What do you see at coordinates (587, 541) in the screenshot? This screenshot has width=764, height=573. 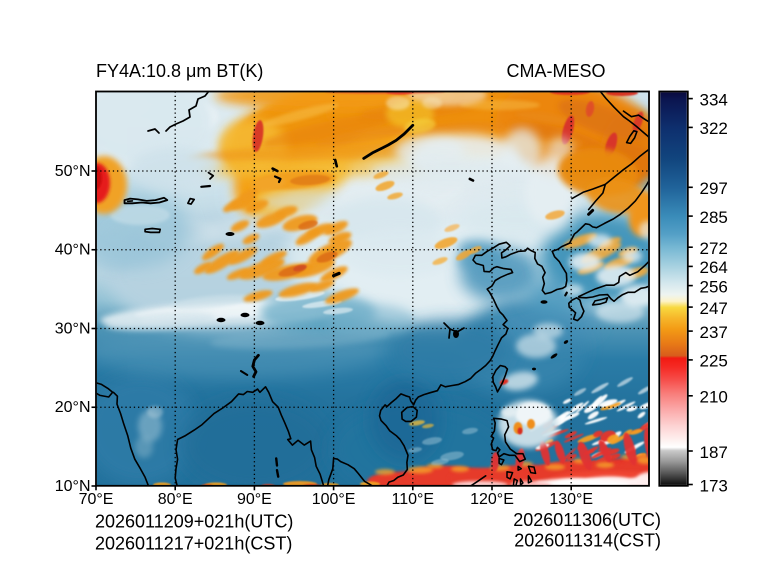 I see `svg-text: 2026011314(CST)` at bounding box center [587, 541].